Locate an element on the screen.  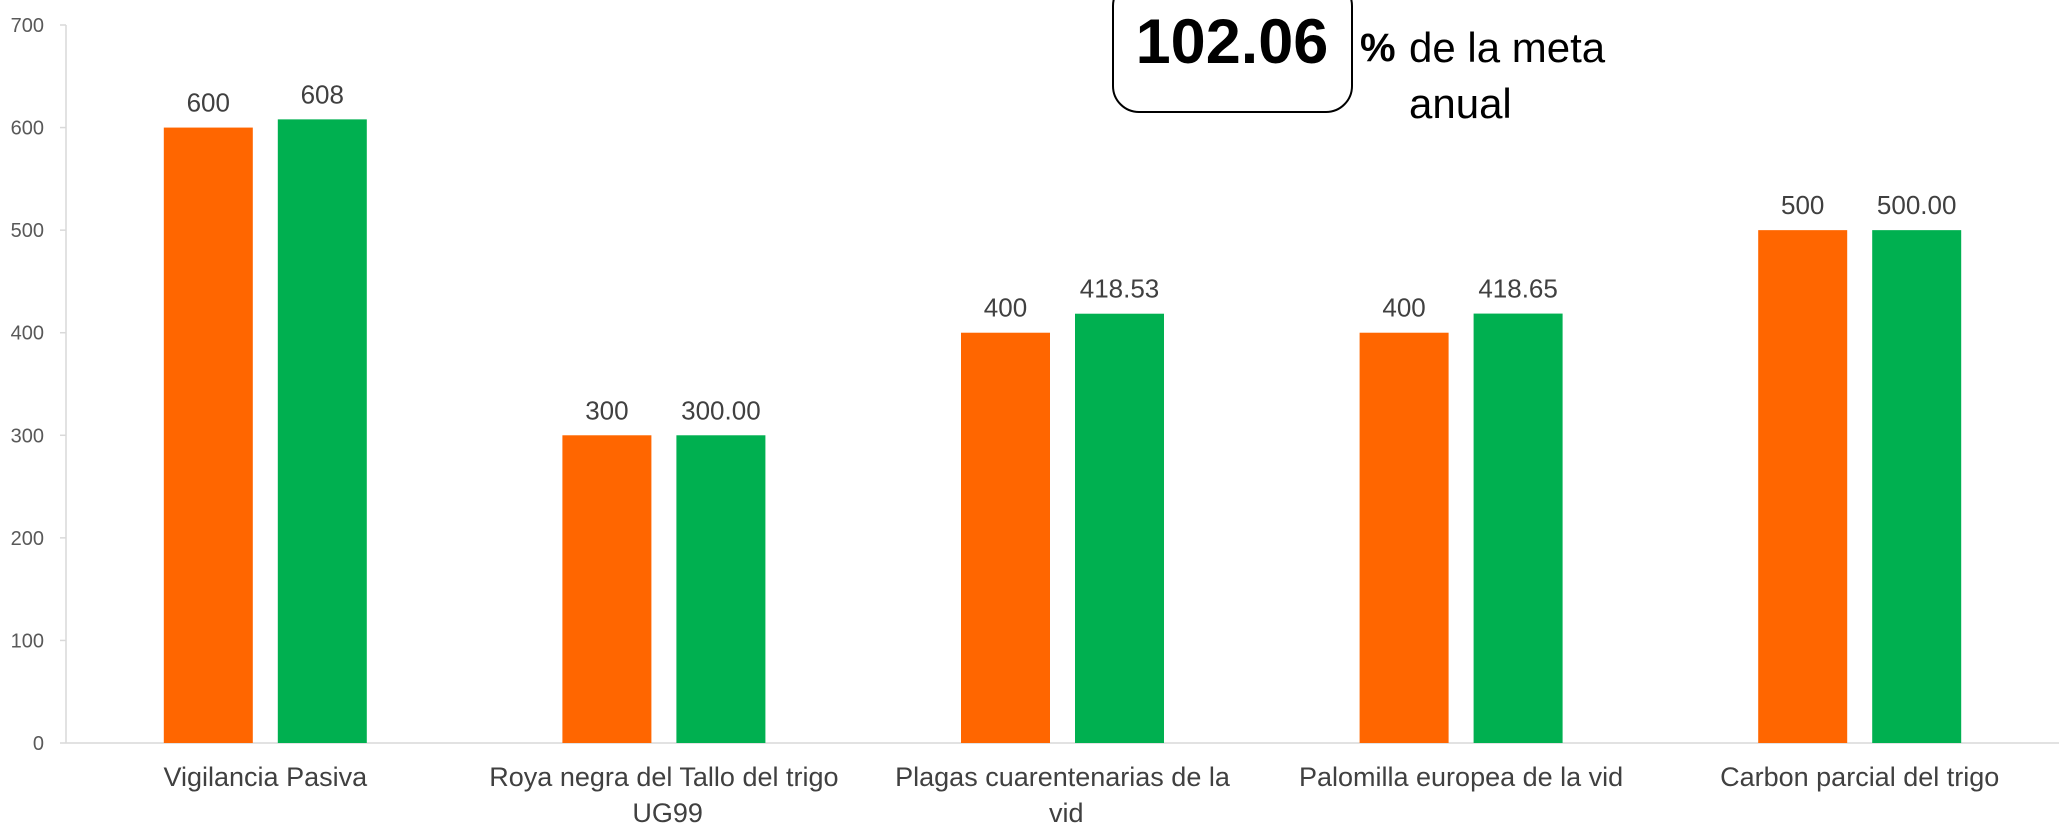
x-tick-label: Carbon parcial del trigo is located at coordinates (1859, 777).